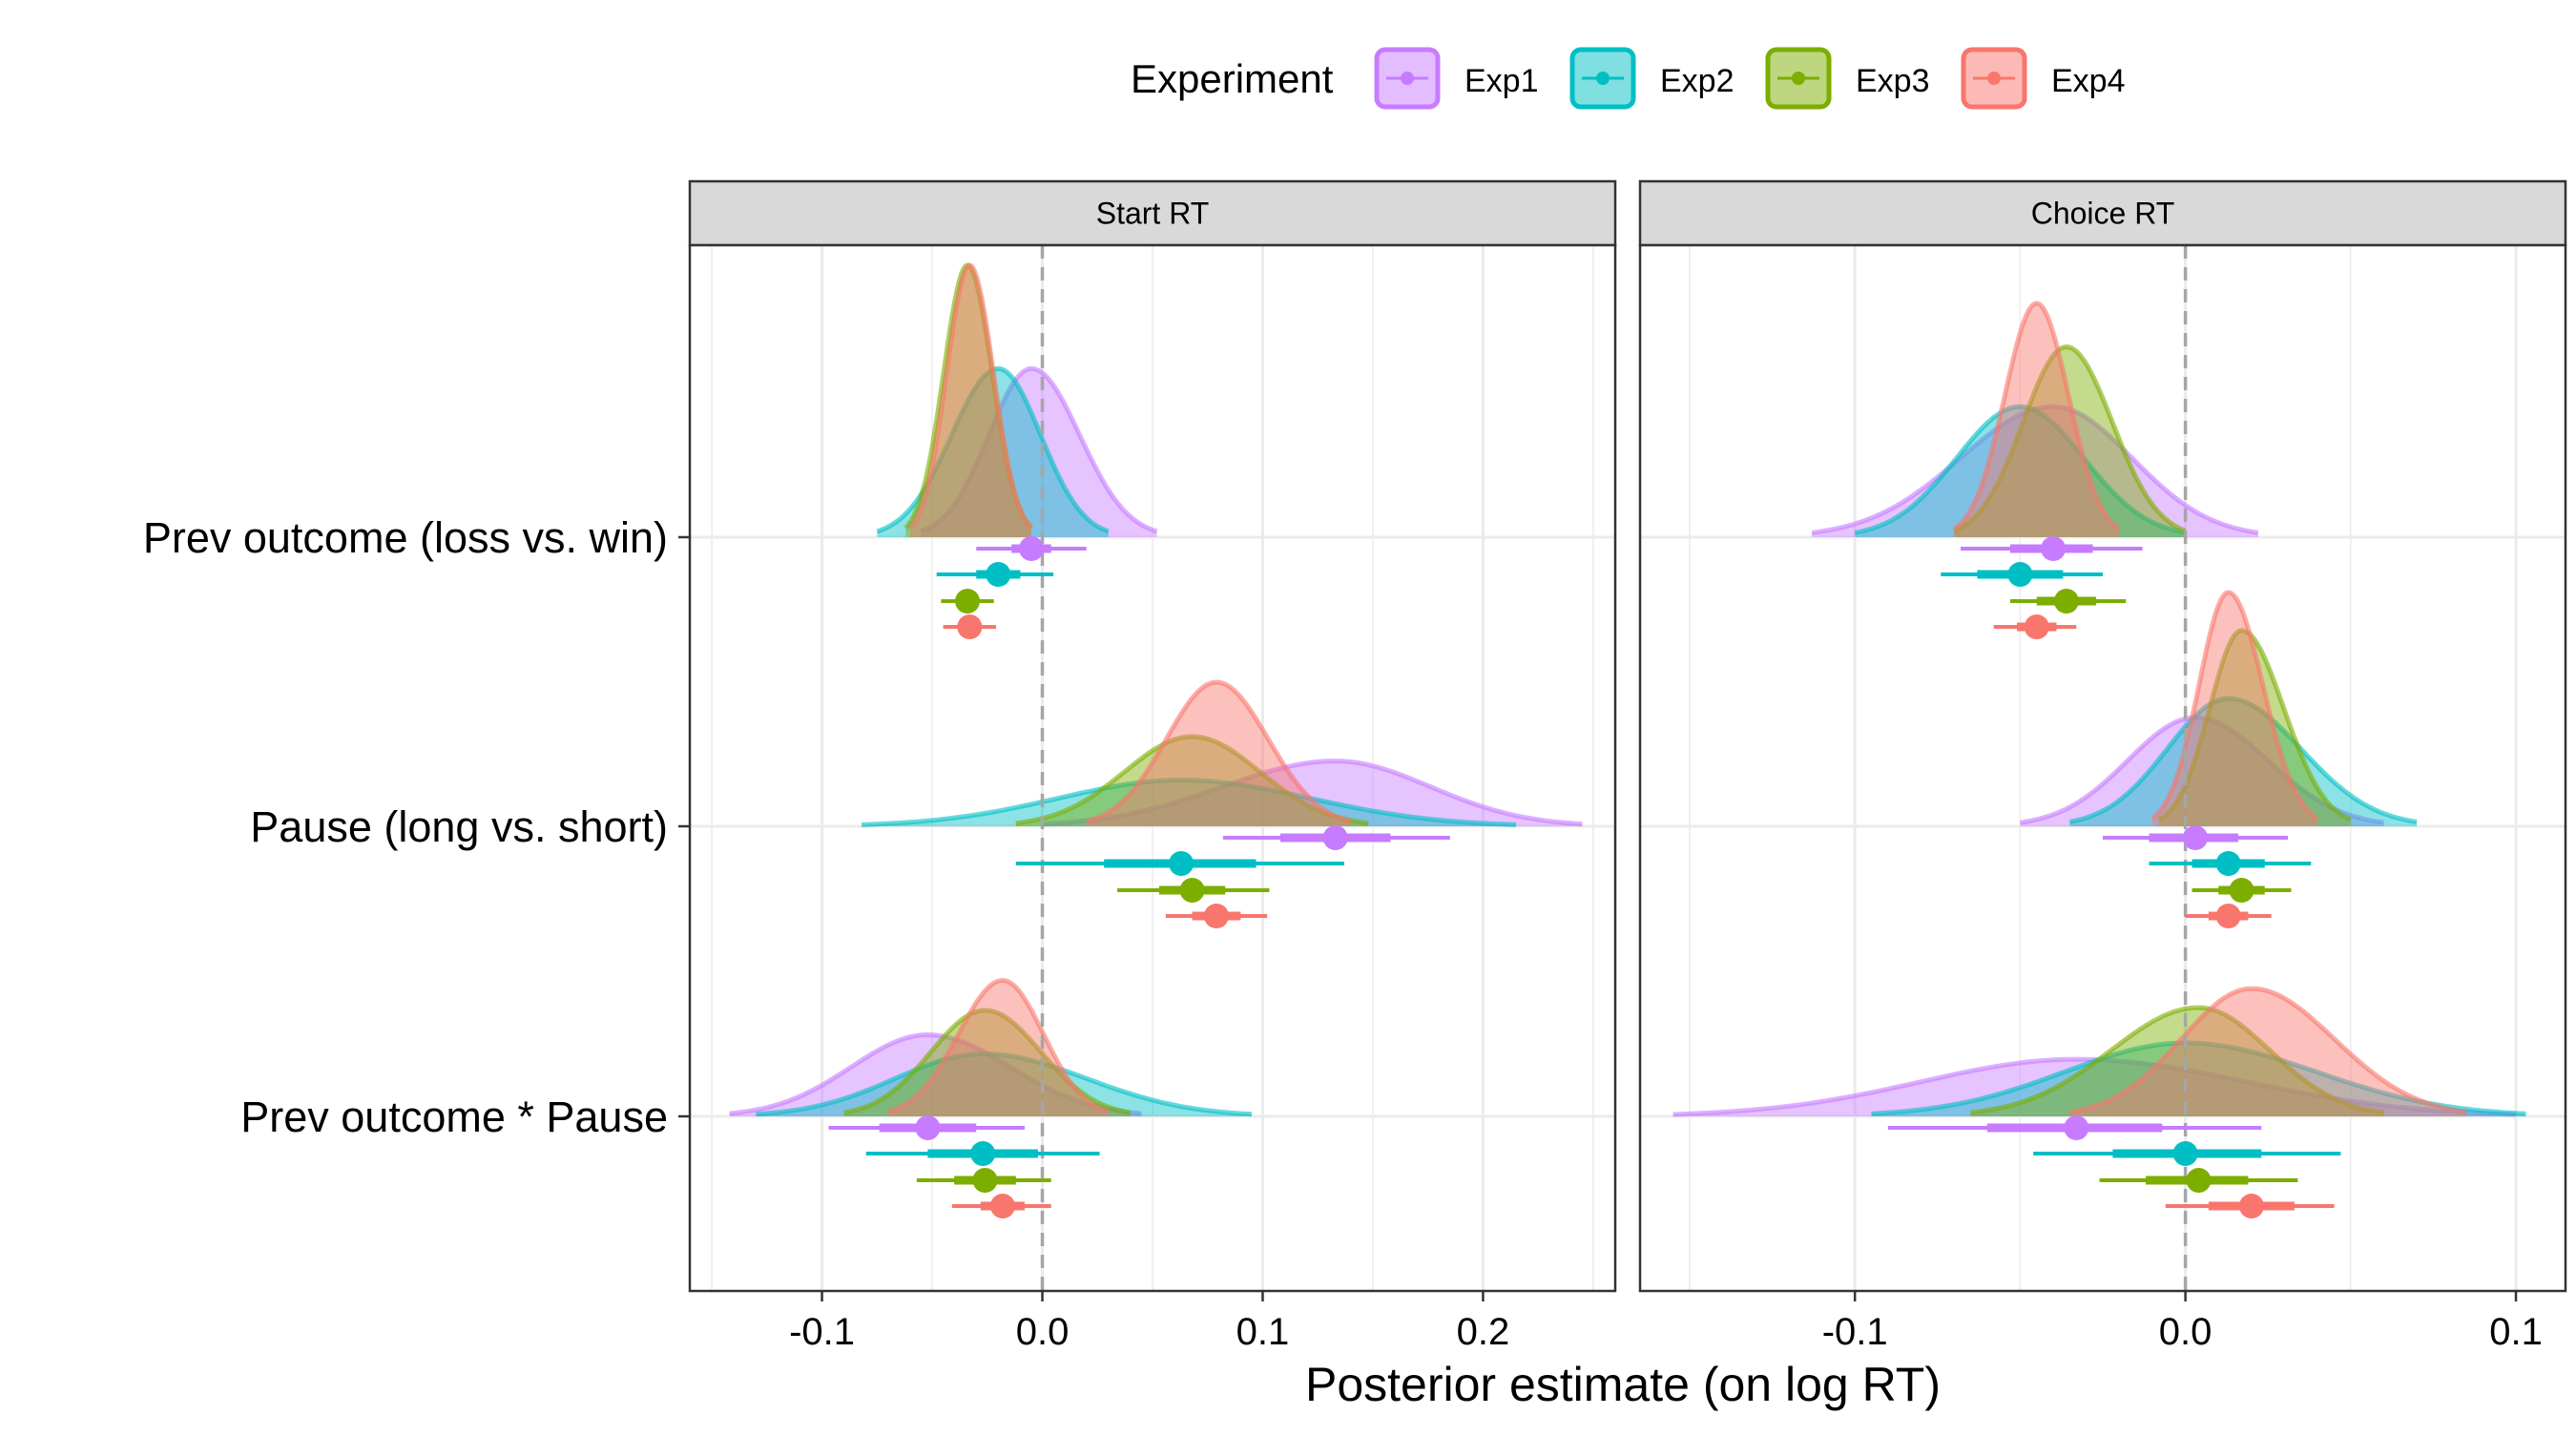 The width and height of the screenshot is (2576, 1436). I want to click on panel-strip, so click(2102, 213).